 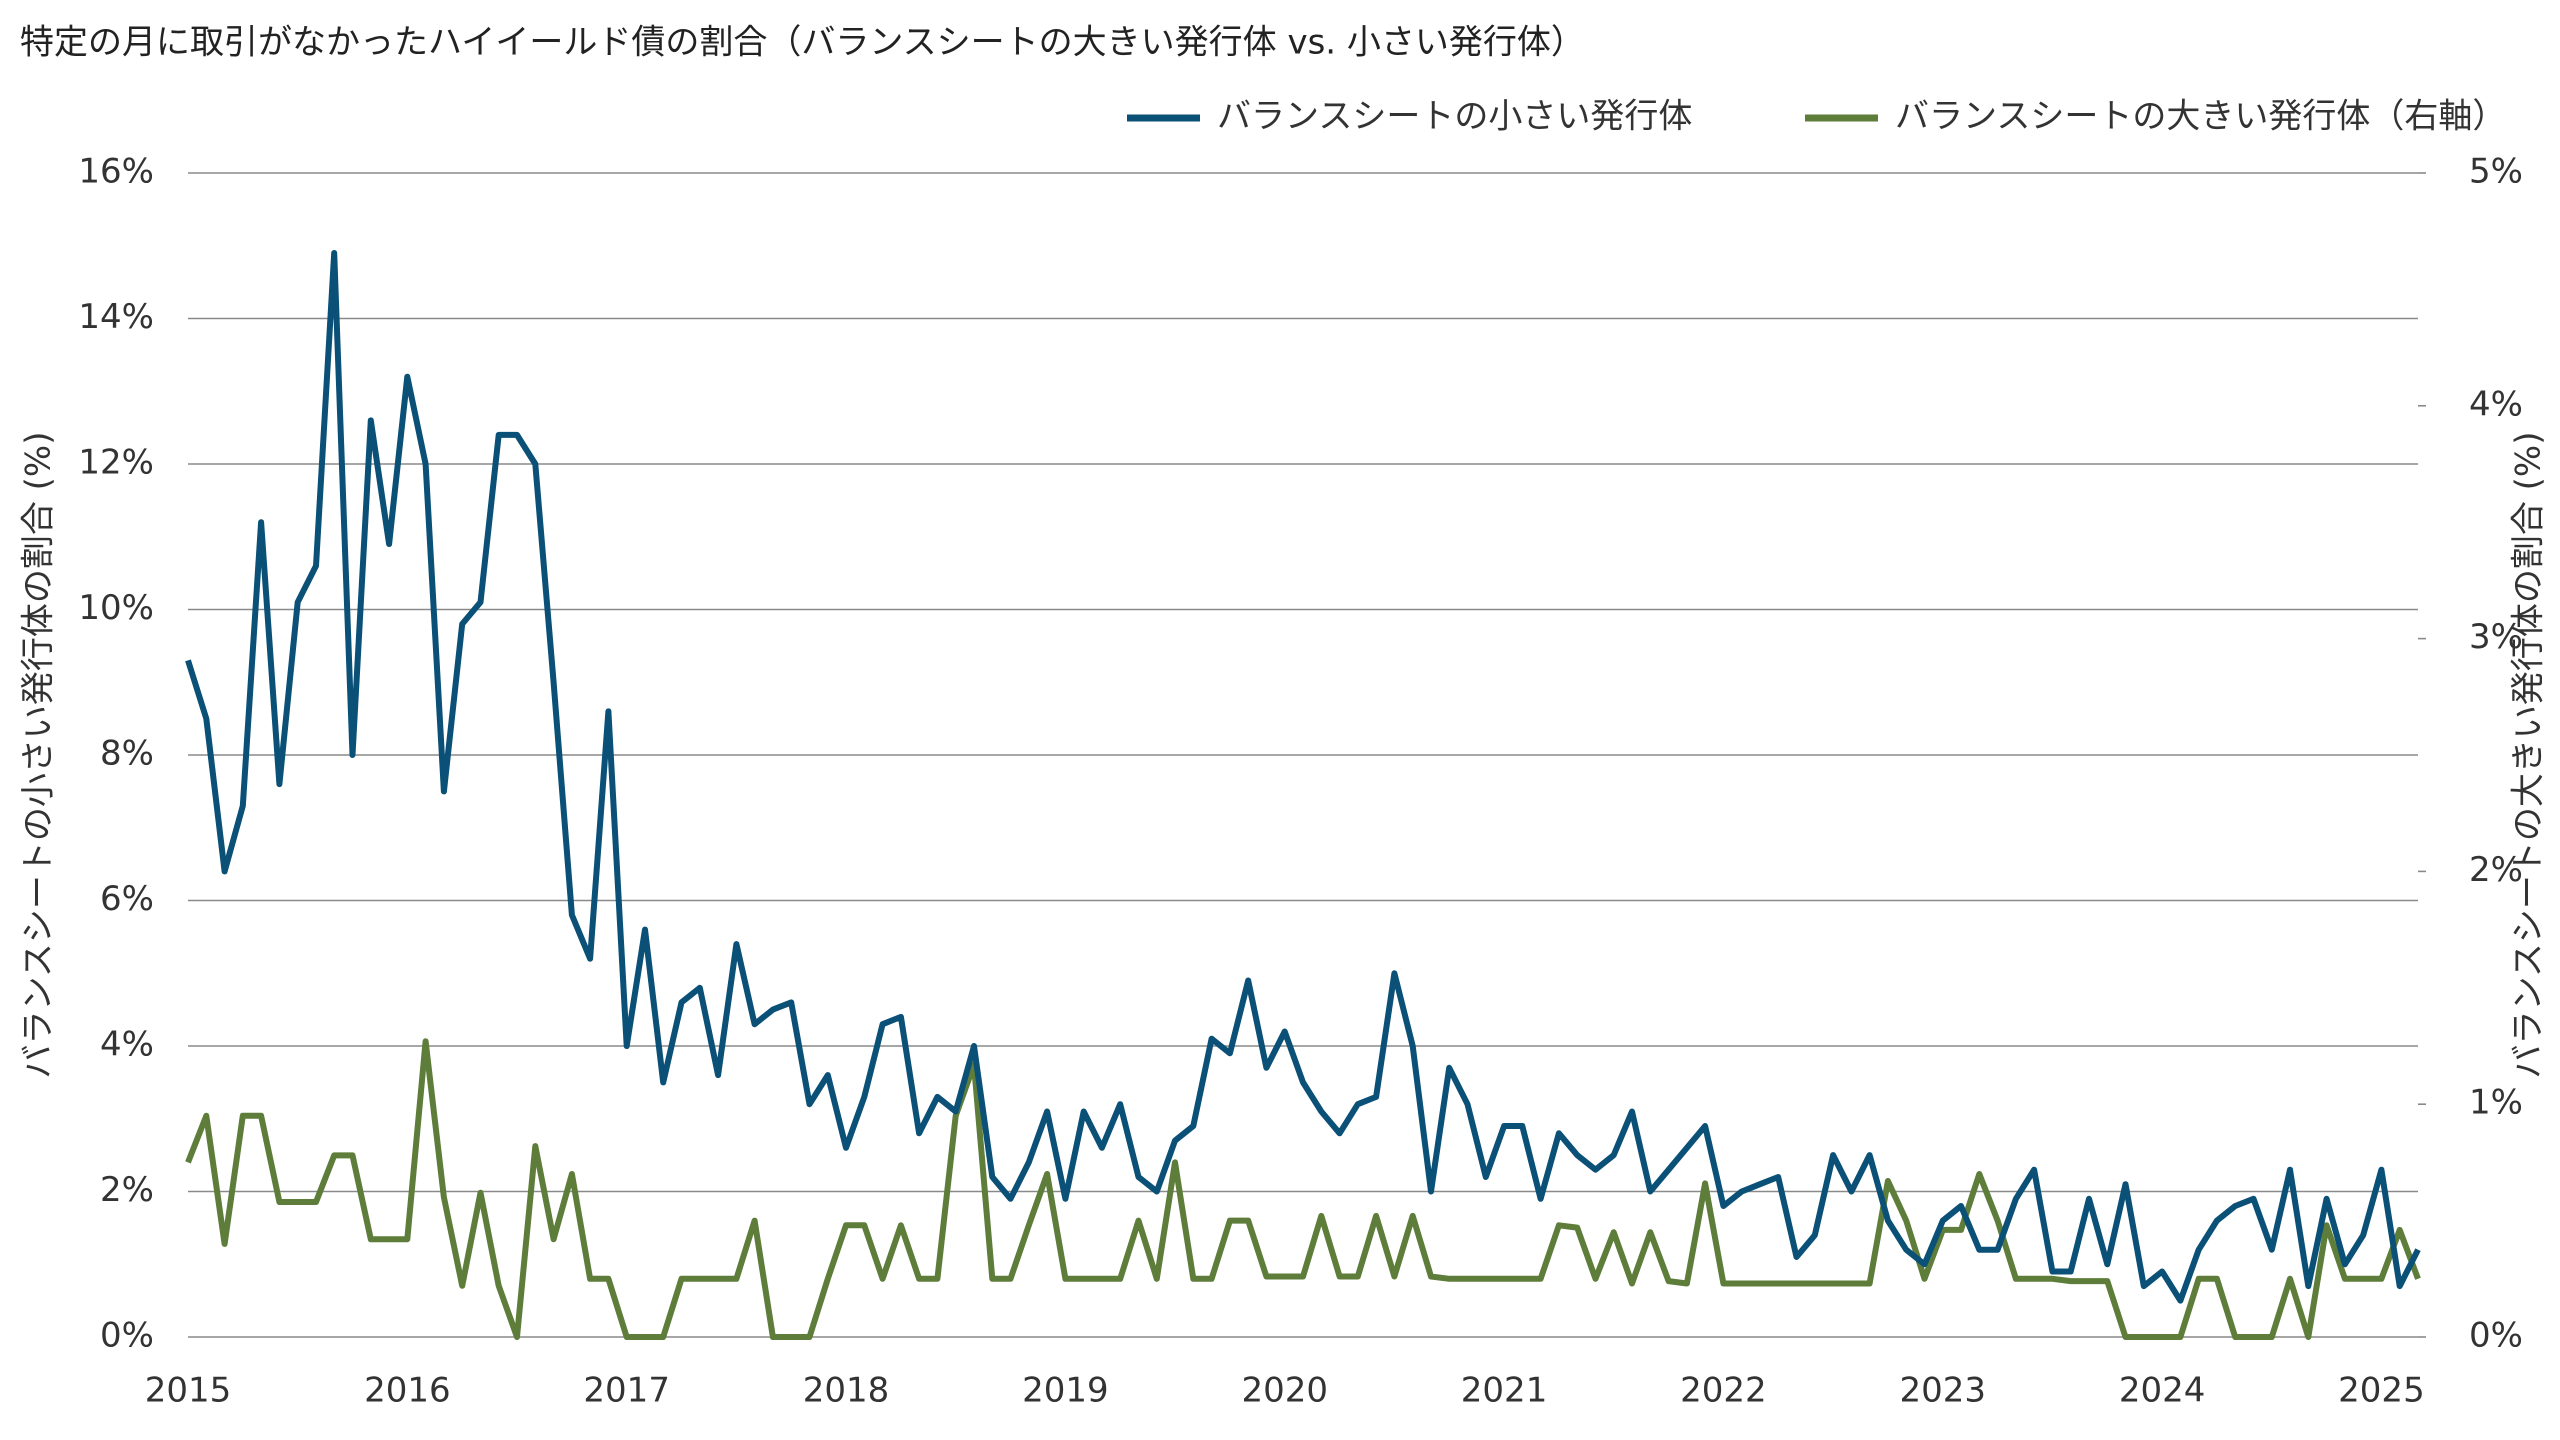 What do you see at coordinates (407, 1391) in the screenshot?
I see `x-tick-label: 2016` at bounding box center [407, 1391].